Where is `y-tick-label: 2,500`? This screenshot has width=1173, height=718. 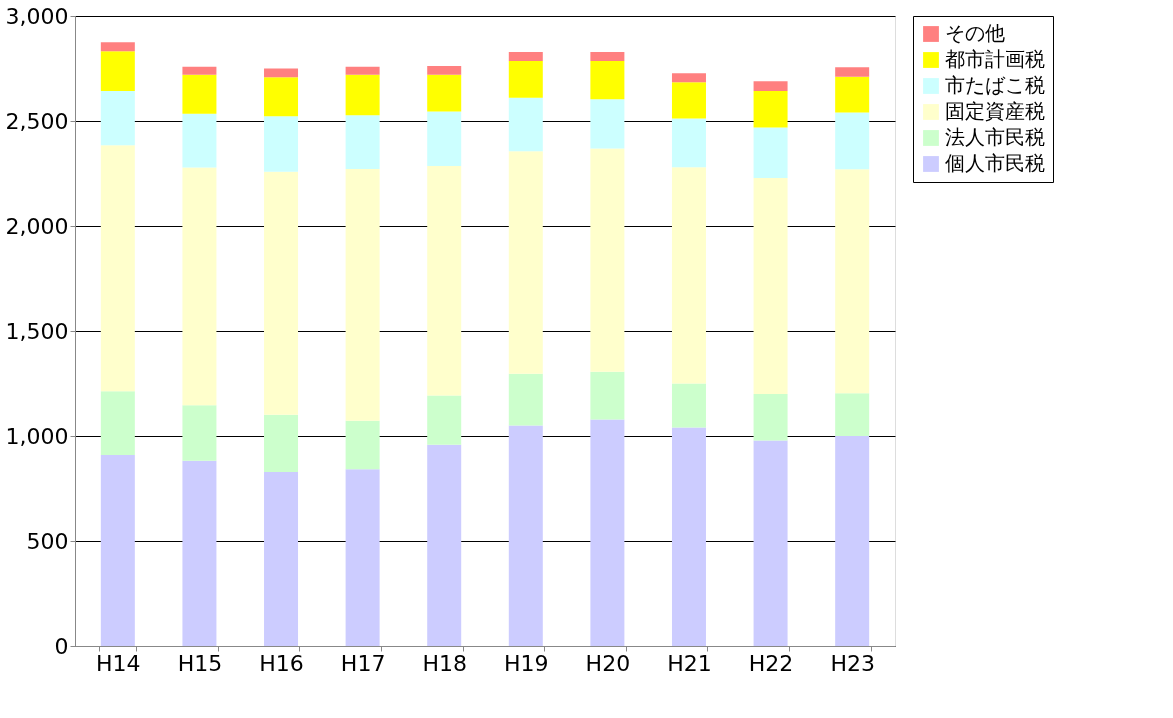
y-tick-label: 2,500 is located at coordinates (37, 121).